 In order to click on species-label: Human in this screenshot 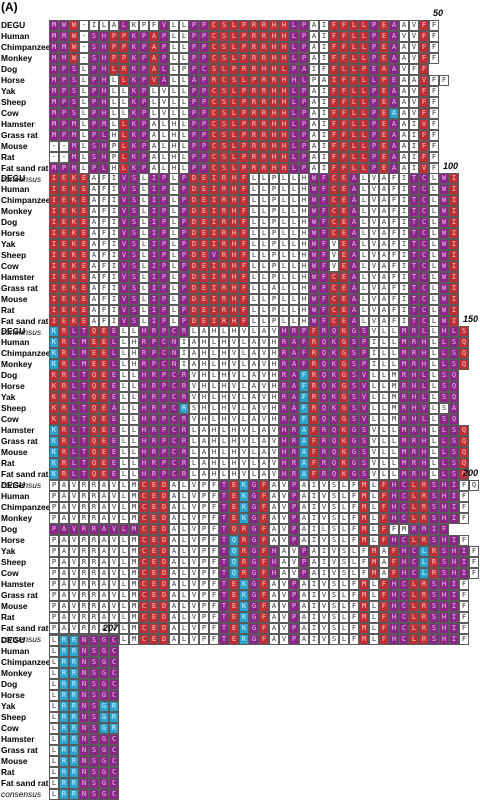, I will do `click(15, 189)`.